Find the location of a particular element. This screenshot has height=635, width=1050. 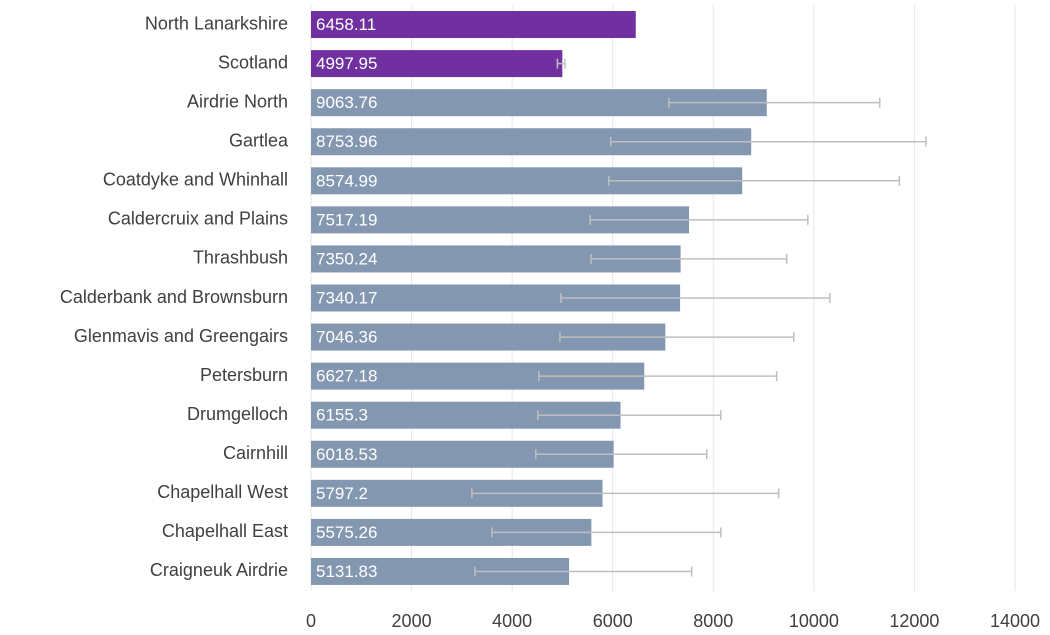

value-label: 5797.2 is located at coordinates (342, 493).